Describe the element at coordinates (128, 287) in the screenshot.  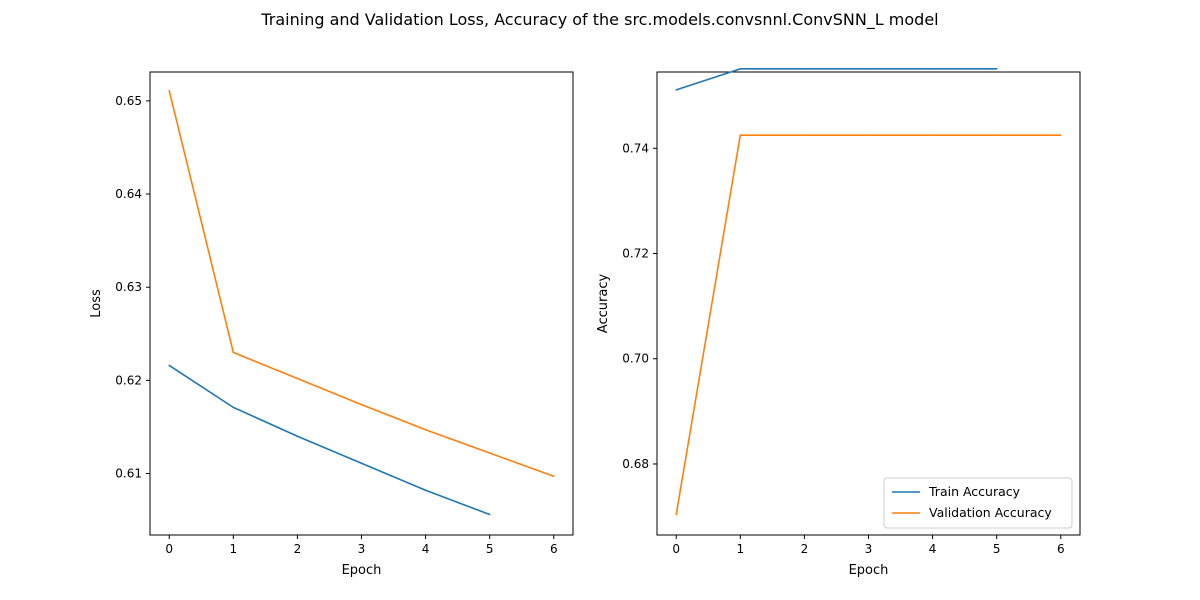
I see `y-tick-label: 0.63` at that location.